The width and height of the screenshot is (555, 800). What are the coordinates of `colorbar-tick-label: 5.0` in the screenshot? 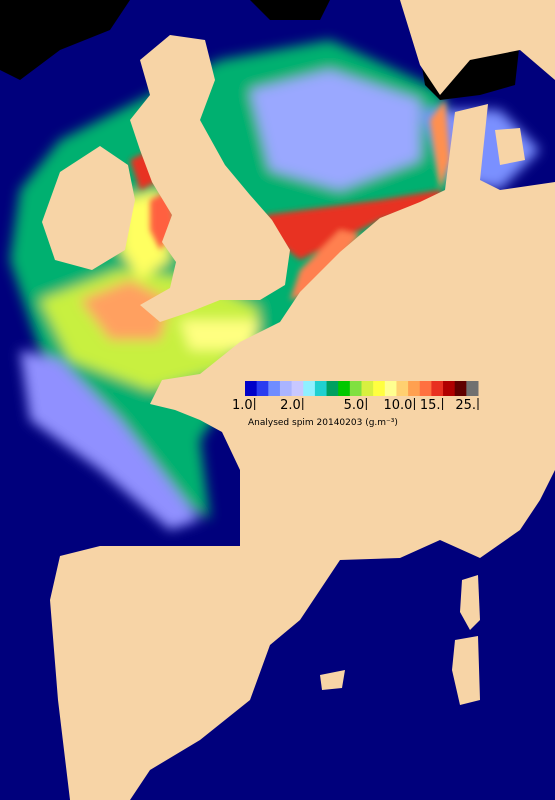 It's located at (354, 405).